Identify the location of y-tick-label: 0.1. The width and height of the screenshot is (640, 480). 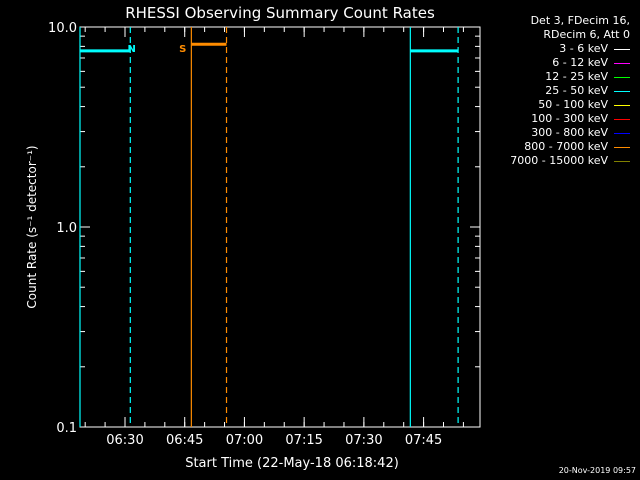
(66, 428).